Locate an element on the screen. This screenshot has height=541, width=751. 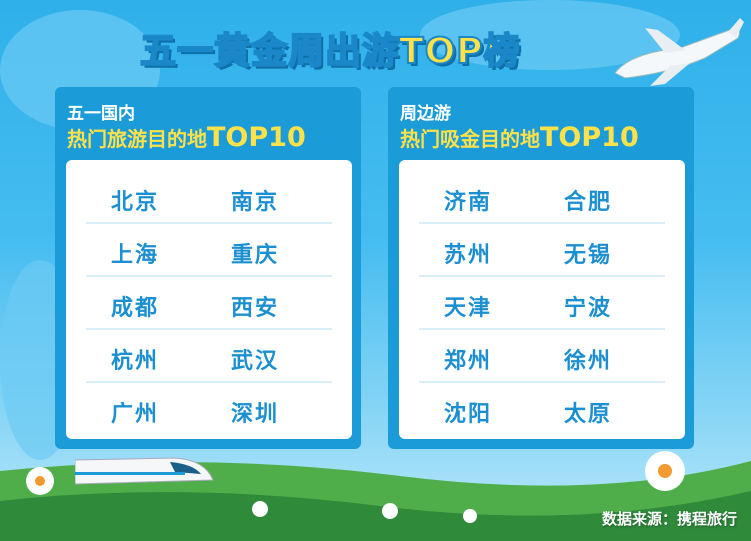
panel-title-text: 热门吸金目的地 is located at coordinates (470, 139).